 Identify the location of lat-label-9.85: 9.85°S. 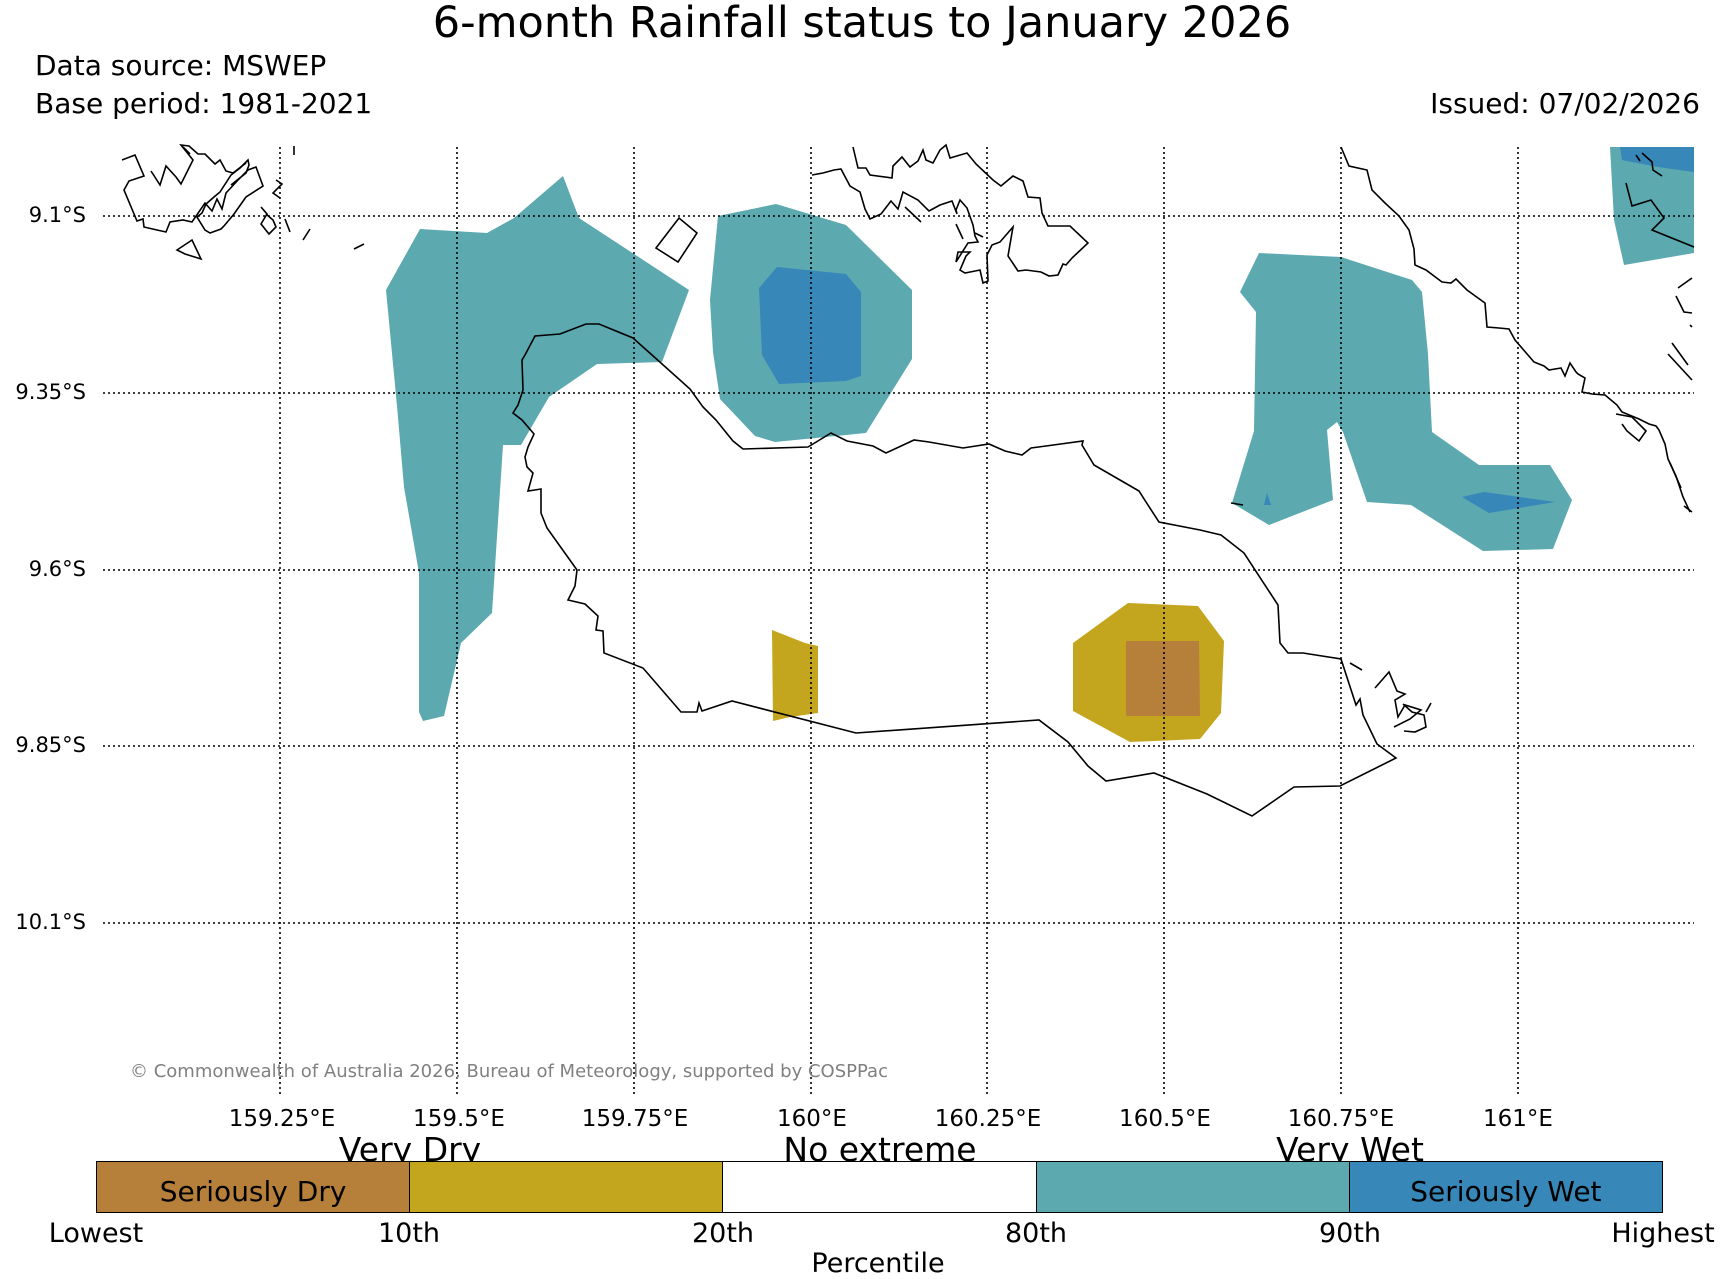
(50, 745).